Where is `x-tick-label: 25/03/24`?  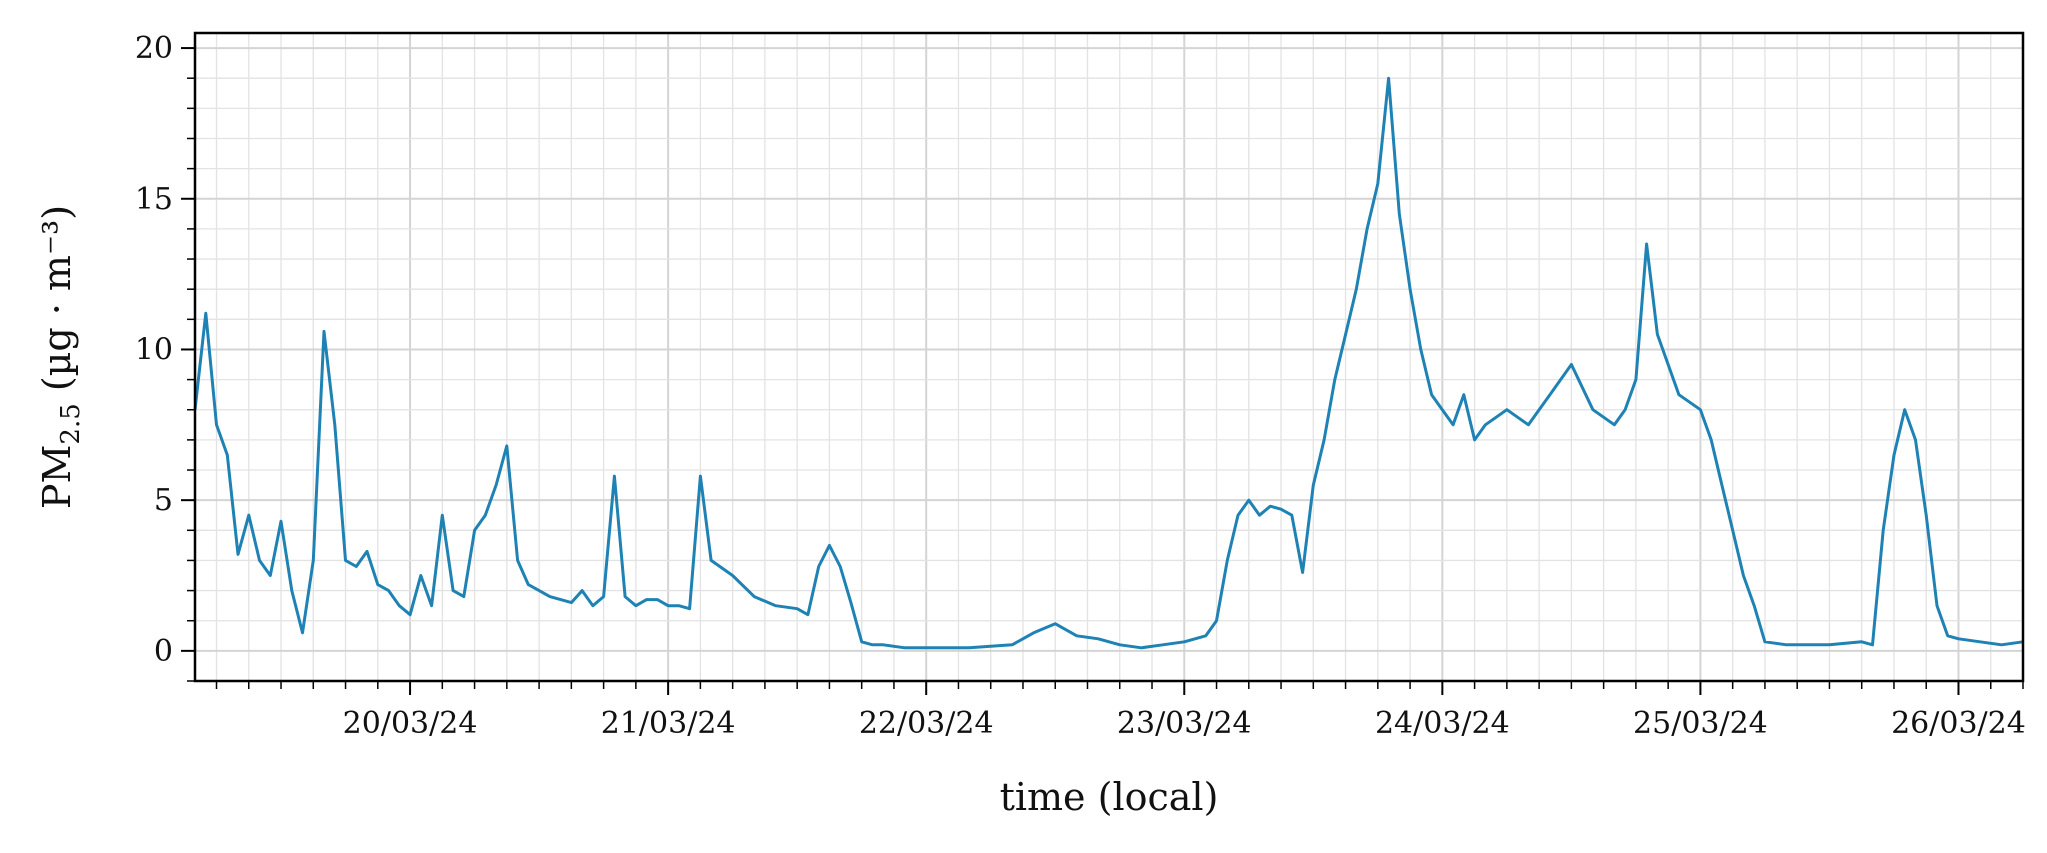 x-tick-label: 25/03/24 is located at coordinates (1700, 723).